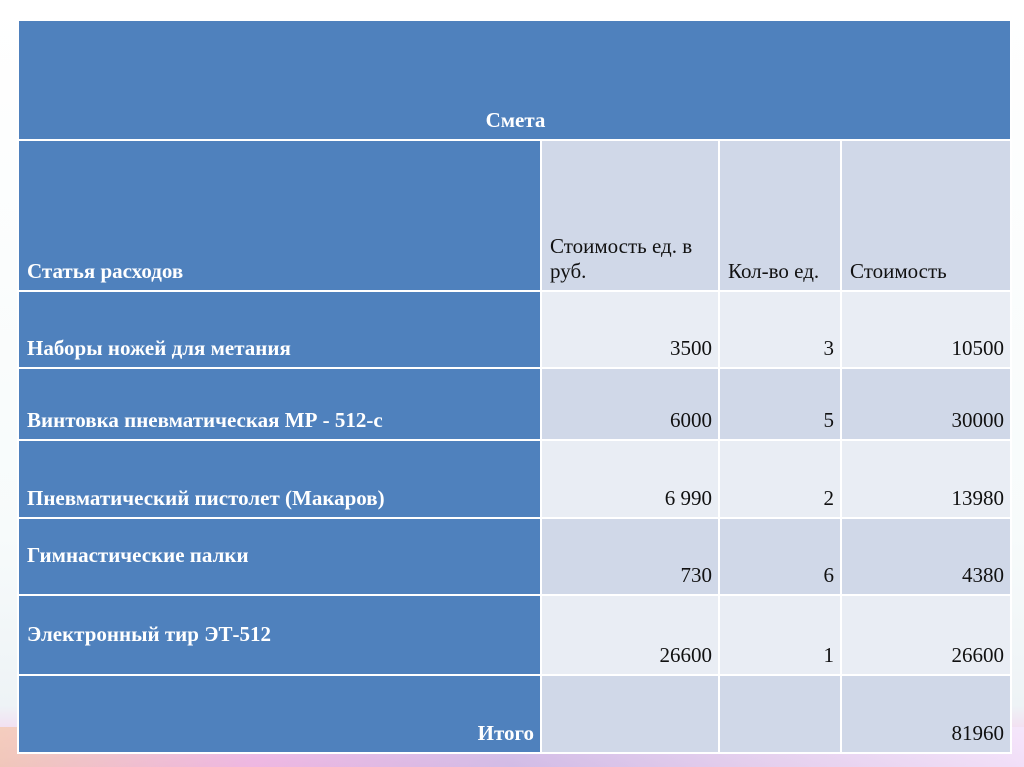 Image resolution: width=1024 pixels, height=767 pixels. Describe the element at coordinates (774, 271) in the screenshot. I see `header-qty-text: Кол-во ед.` at that location.